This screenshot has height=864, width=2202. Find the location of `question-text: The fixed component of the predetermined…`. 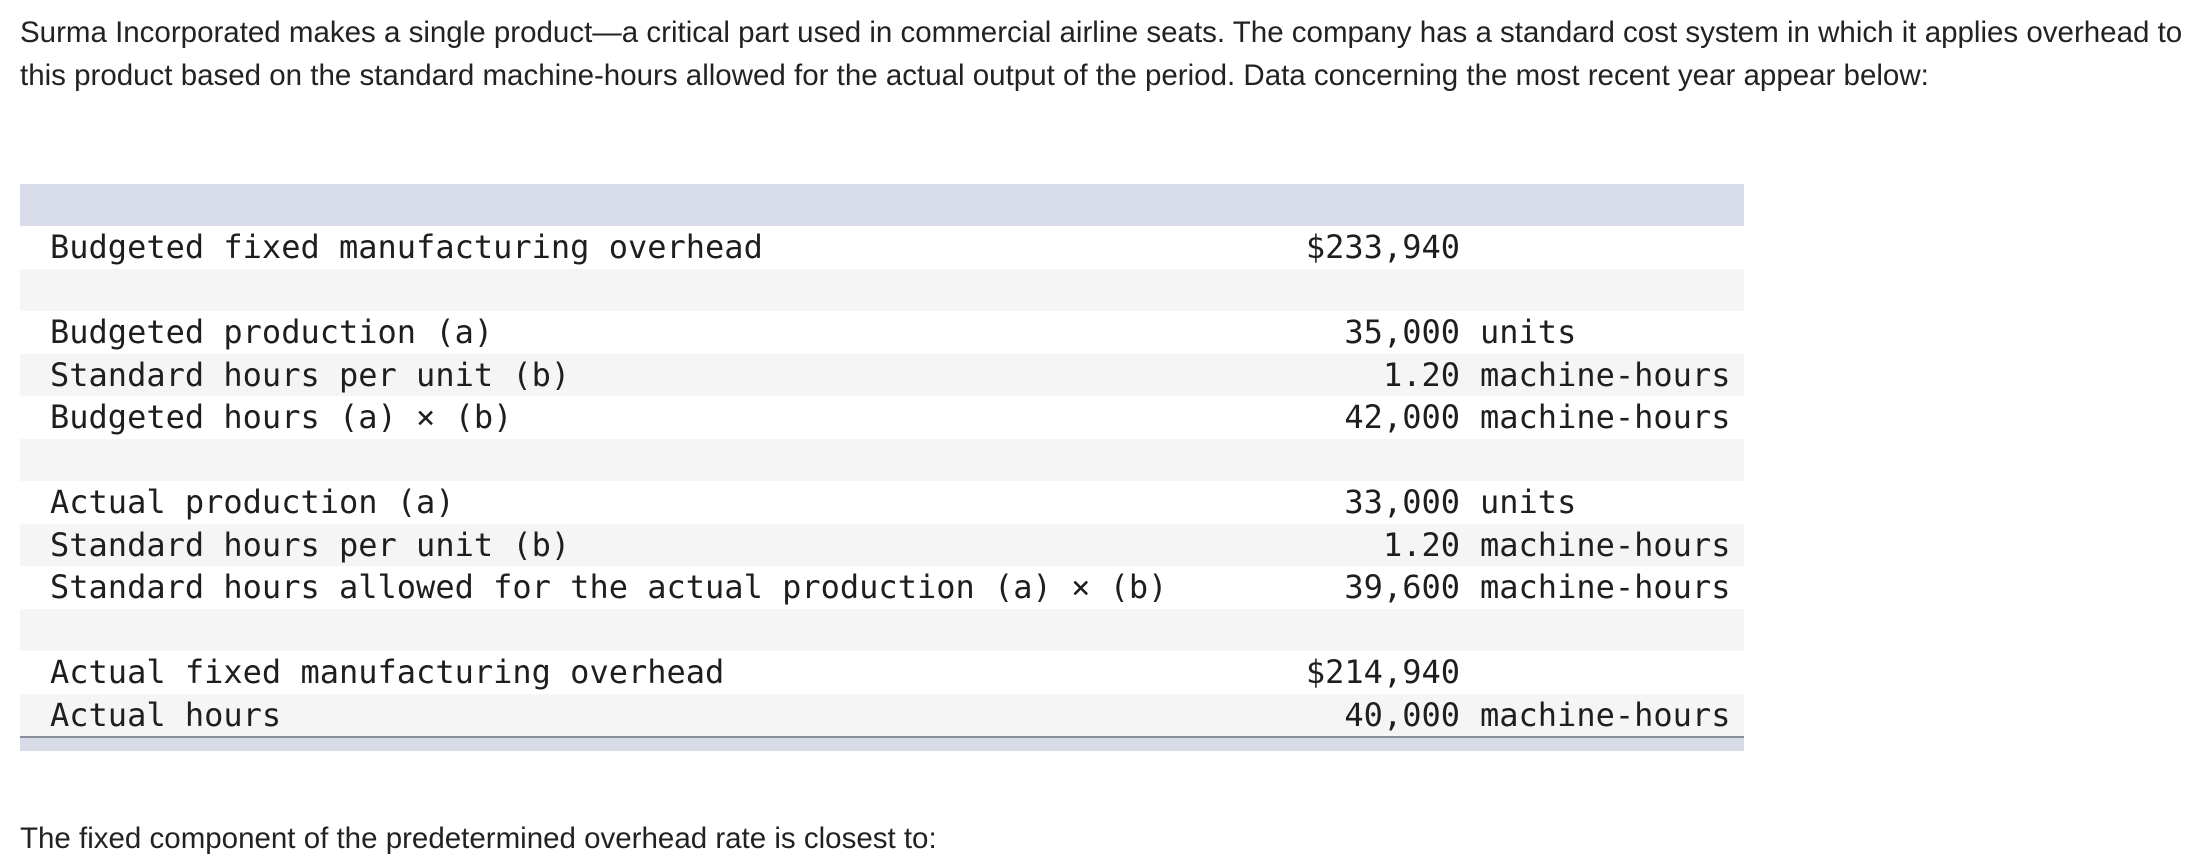

question-text: The fixed component of the predetermined… is located at coordinates (478, 838).